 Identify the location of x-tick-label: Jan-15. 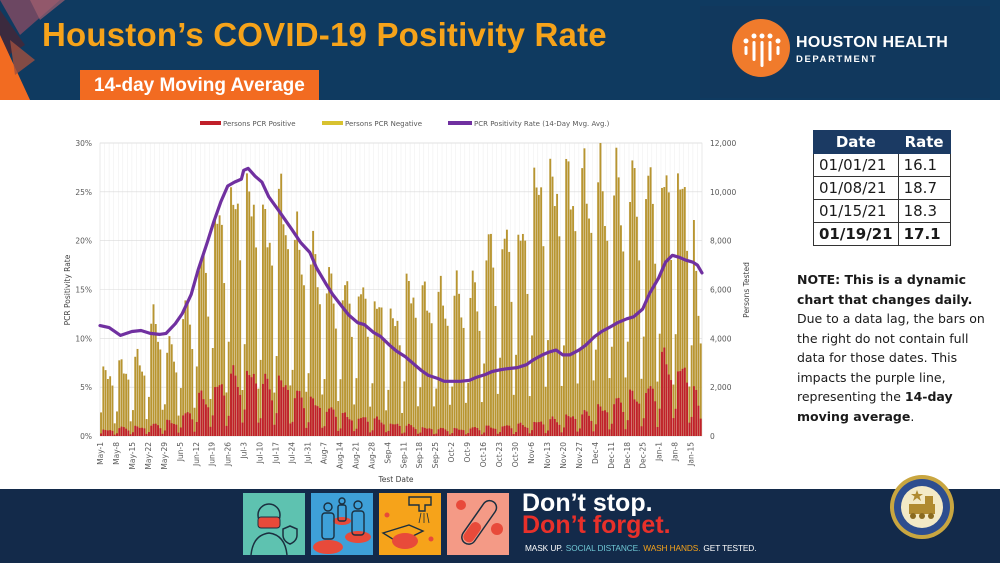
(691, 454).